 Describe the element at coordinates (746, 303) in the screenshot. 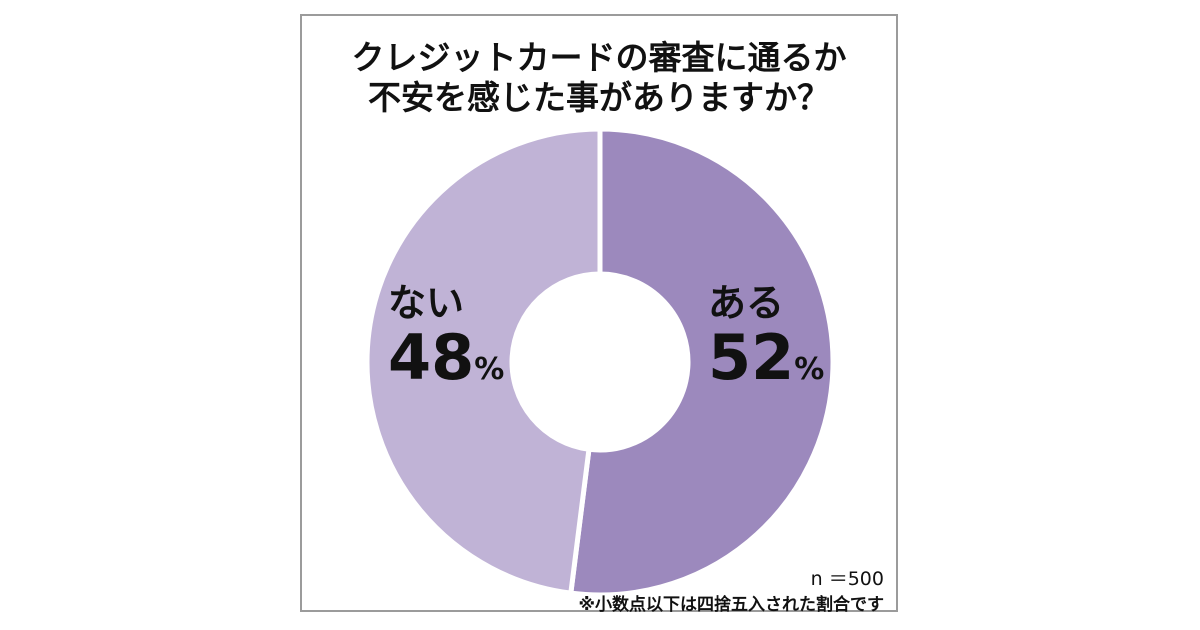

I see `slice-name-yes: ある` at that location.